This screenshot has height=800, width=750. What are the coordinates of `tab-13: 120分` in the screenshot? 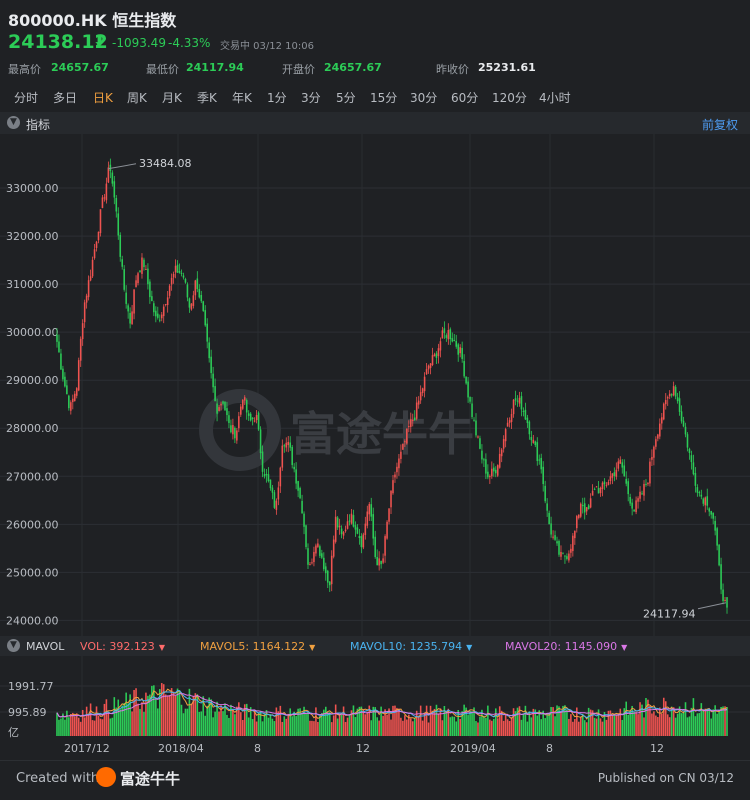 It's located at (509, 98).